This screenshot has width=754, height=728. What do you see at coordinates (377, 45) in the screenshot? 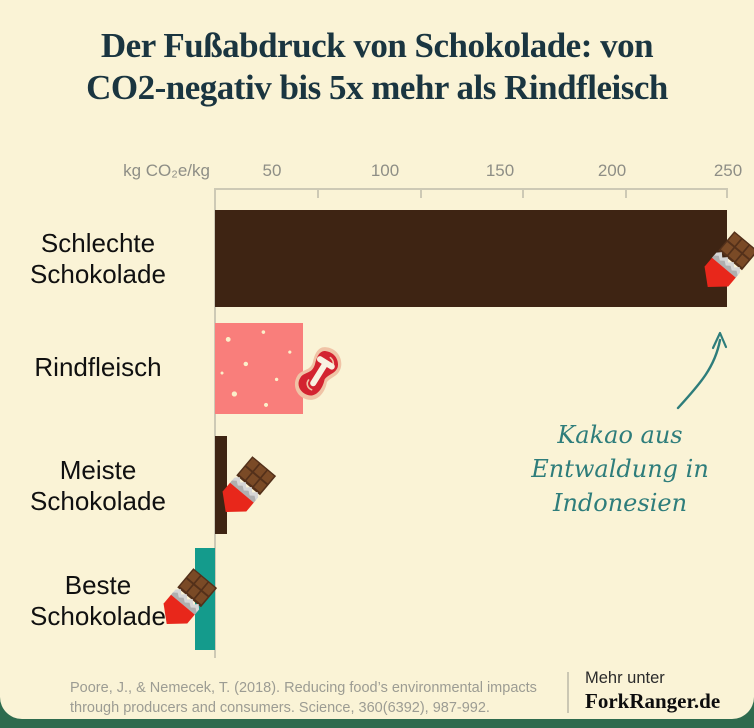
I see `page-title-line1: Der Fußabdruck von Schokolade: von` at bounding box center [377, 45].